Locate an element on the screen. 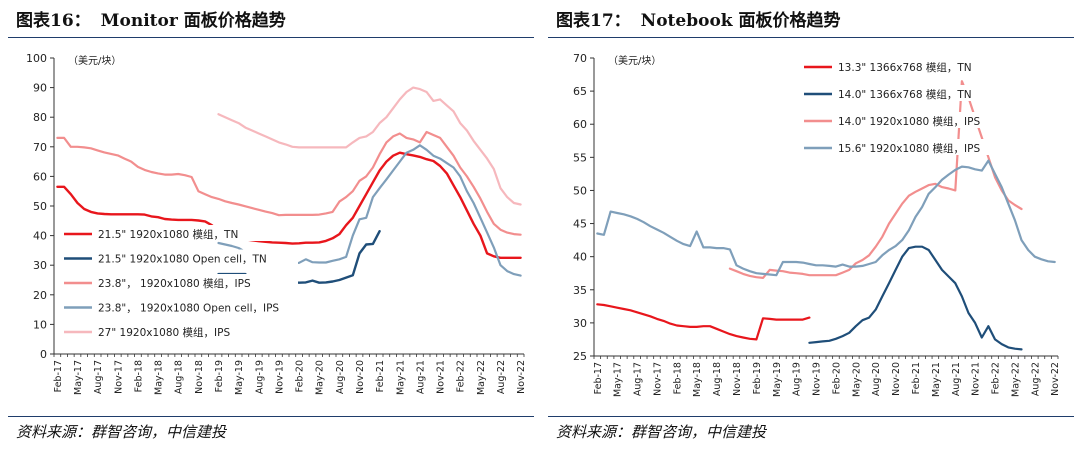 This screenshot has width=1080, height=449. x-tick-label: May-17 is located at coordinates (618, 379).